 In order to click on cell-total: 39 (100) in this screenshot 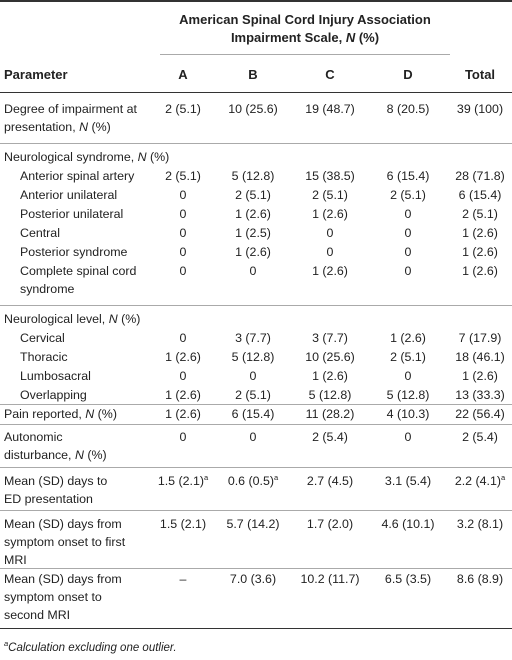, I will do `click(480, 109)`.